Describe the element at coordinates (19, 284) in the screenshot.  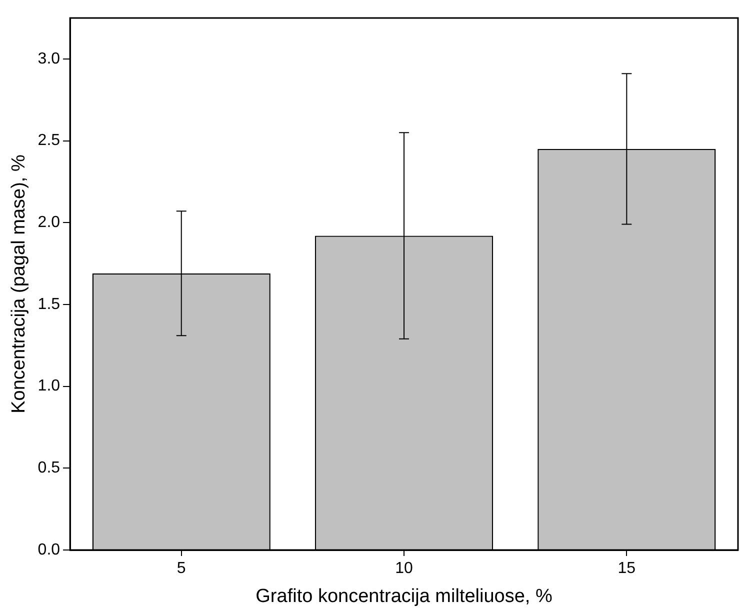
I see `y-axis-title: Koncentracija (pagal mase), %` at that location.